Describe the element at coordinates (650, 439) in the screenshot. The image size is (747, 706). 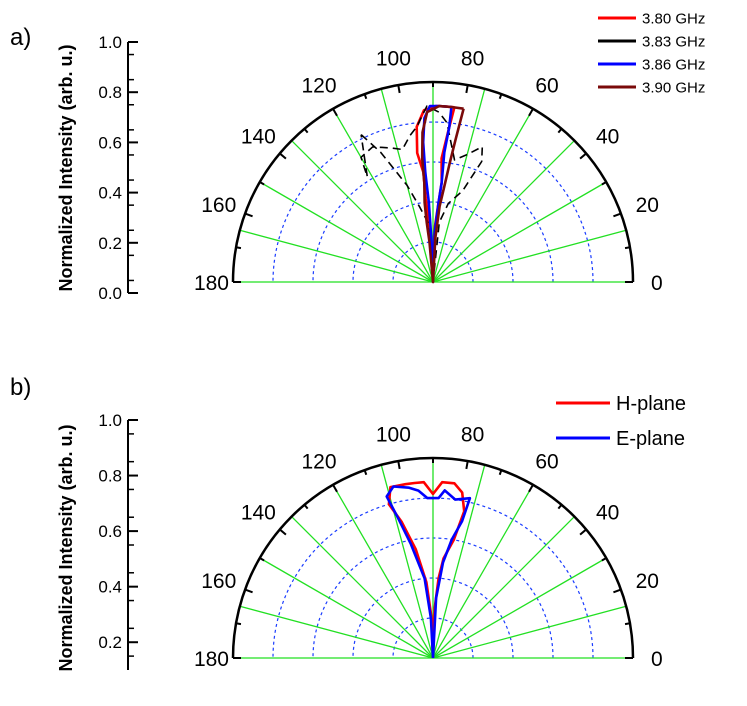
I see `legend-label: E-plane` at that location.